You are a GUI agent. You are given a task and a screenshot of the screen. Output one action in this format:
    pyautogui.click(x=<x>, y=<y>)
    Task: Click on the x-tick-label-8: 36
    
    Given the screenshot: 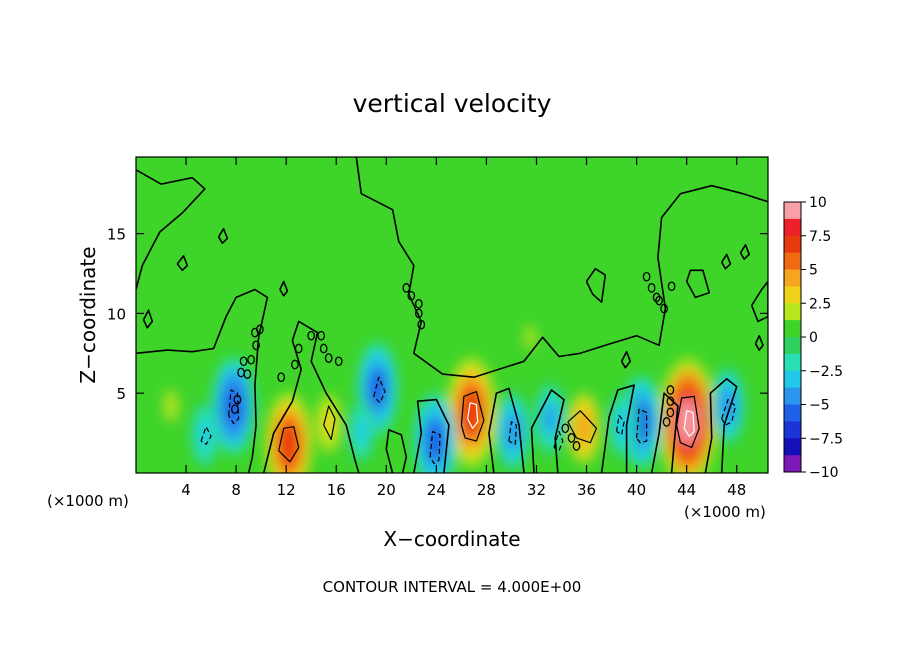 What is the action you would take?
    pyautogui.click(x=586, y=490)
    